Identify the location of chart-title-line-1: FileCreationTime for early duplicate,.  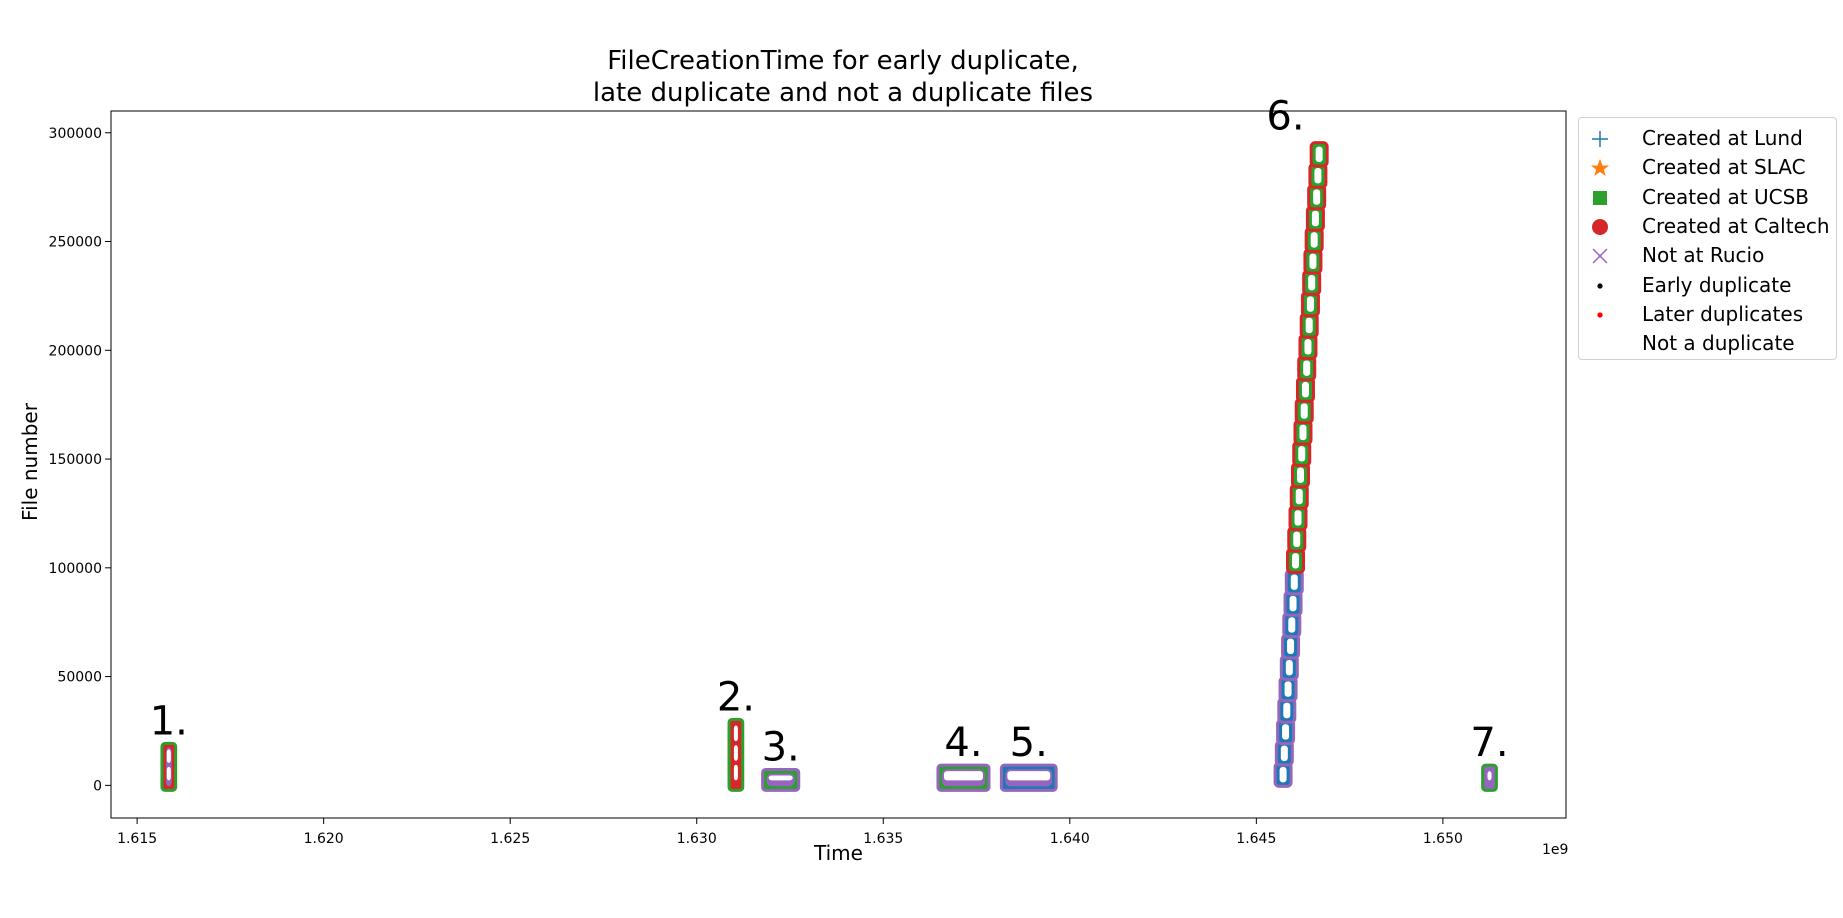
(843, 61).